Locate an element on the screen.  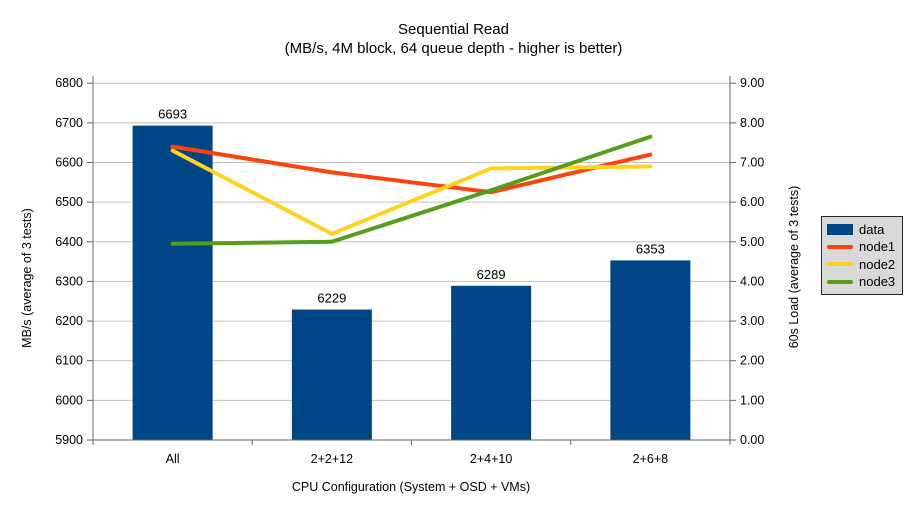
left-tick-label: 6300 is located at coordinates (69, 281).